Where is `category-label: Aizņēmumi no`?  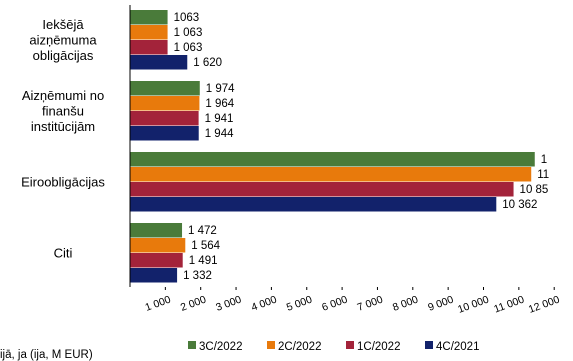 category-label: Aizņēmumi no is located at coordinates (63, 95).